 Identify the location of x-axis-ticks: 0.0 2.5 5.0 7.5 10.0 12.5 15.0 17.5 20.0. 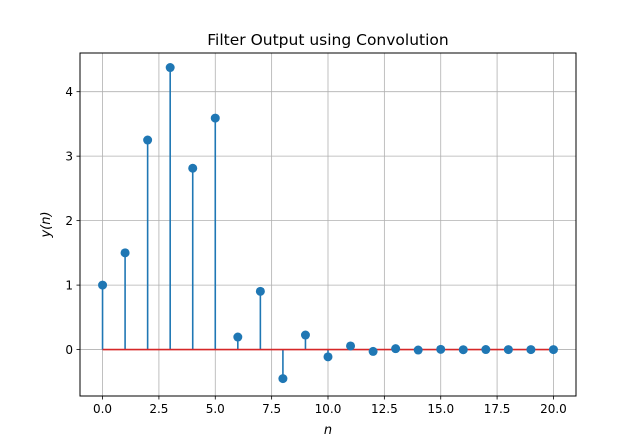
(330, 406).